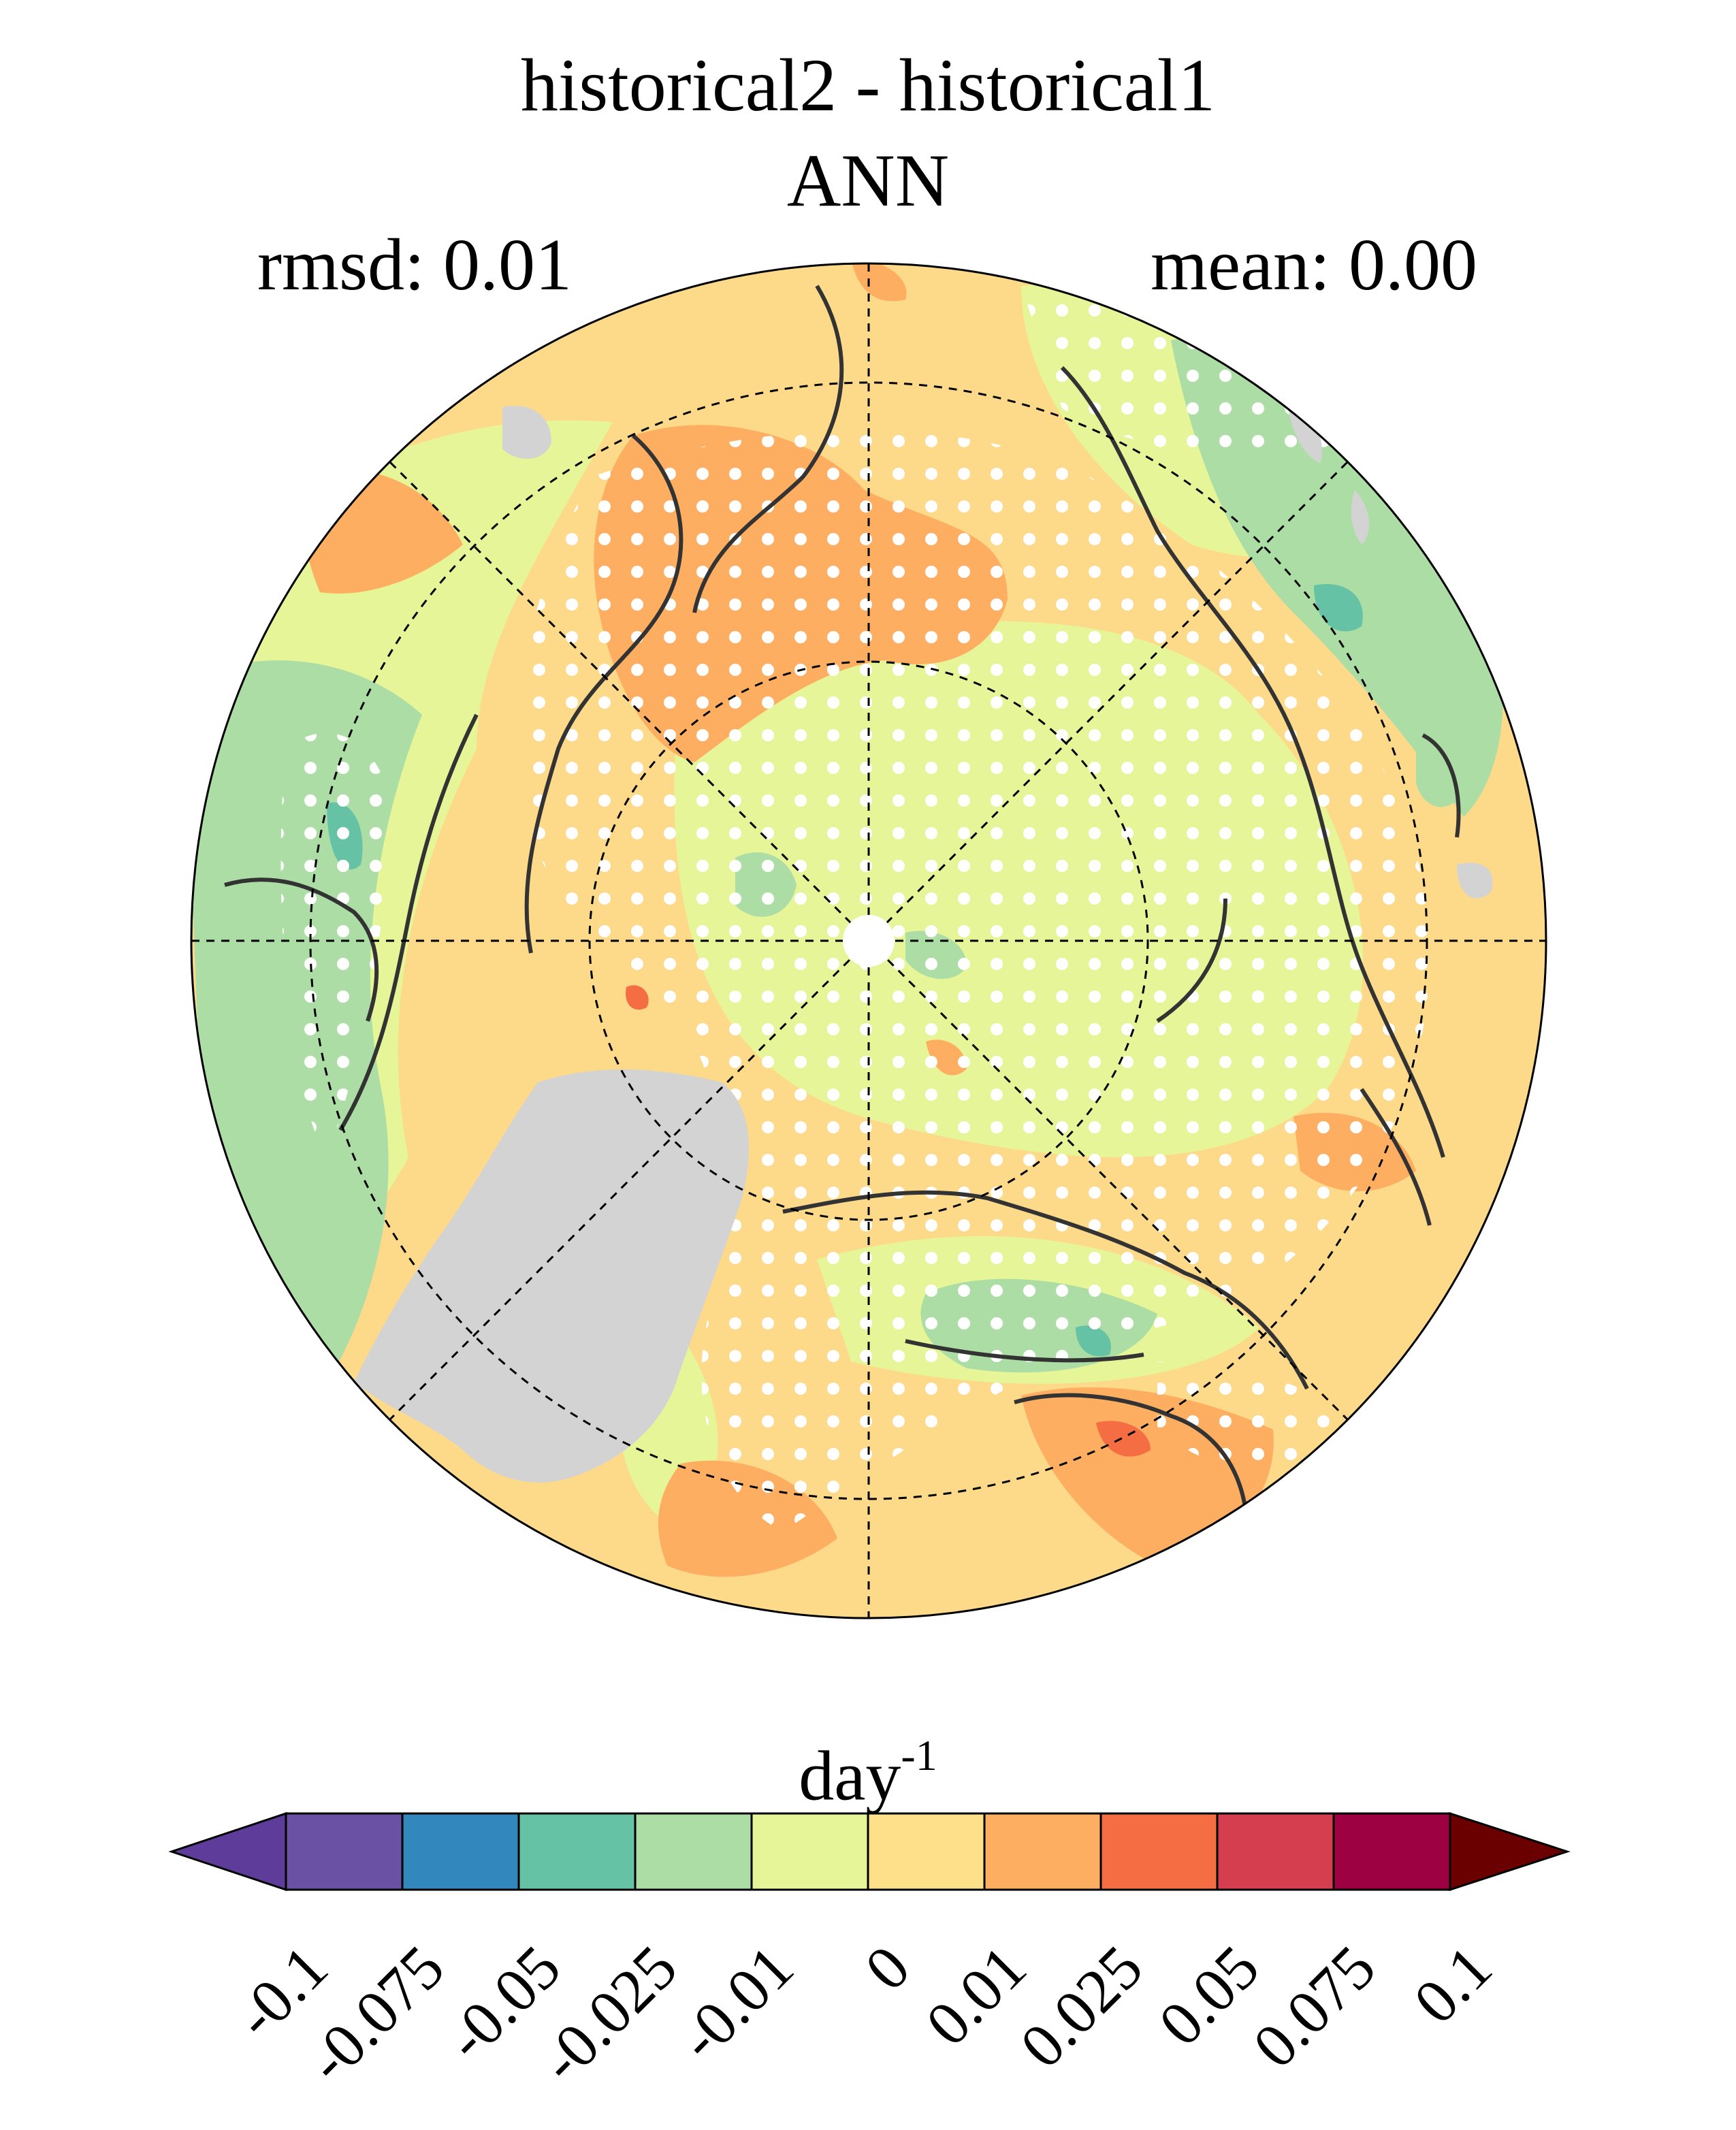 The height and width of the screenshot is (2130, 1736). Describe the element at coordinates (887, 1967) in the screenshot. I see `colorbar-tick-label: 0` at that location.